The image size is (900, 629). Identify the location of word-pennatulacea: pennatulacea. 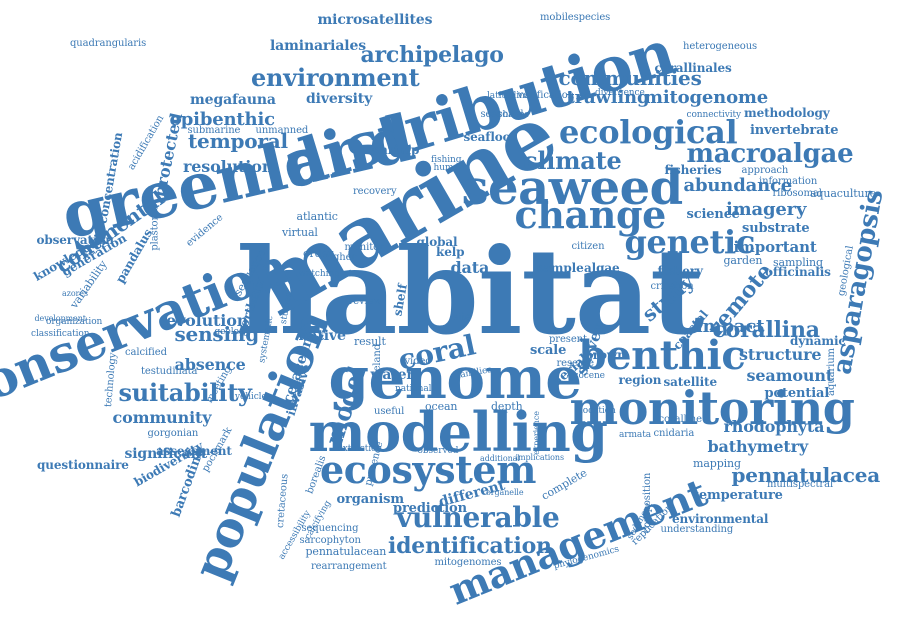
(806, 475).